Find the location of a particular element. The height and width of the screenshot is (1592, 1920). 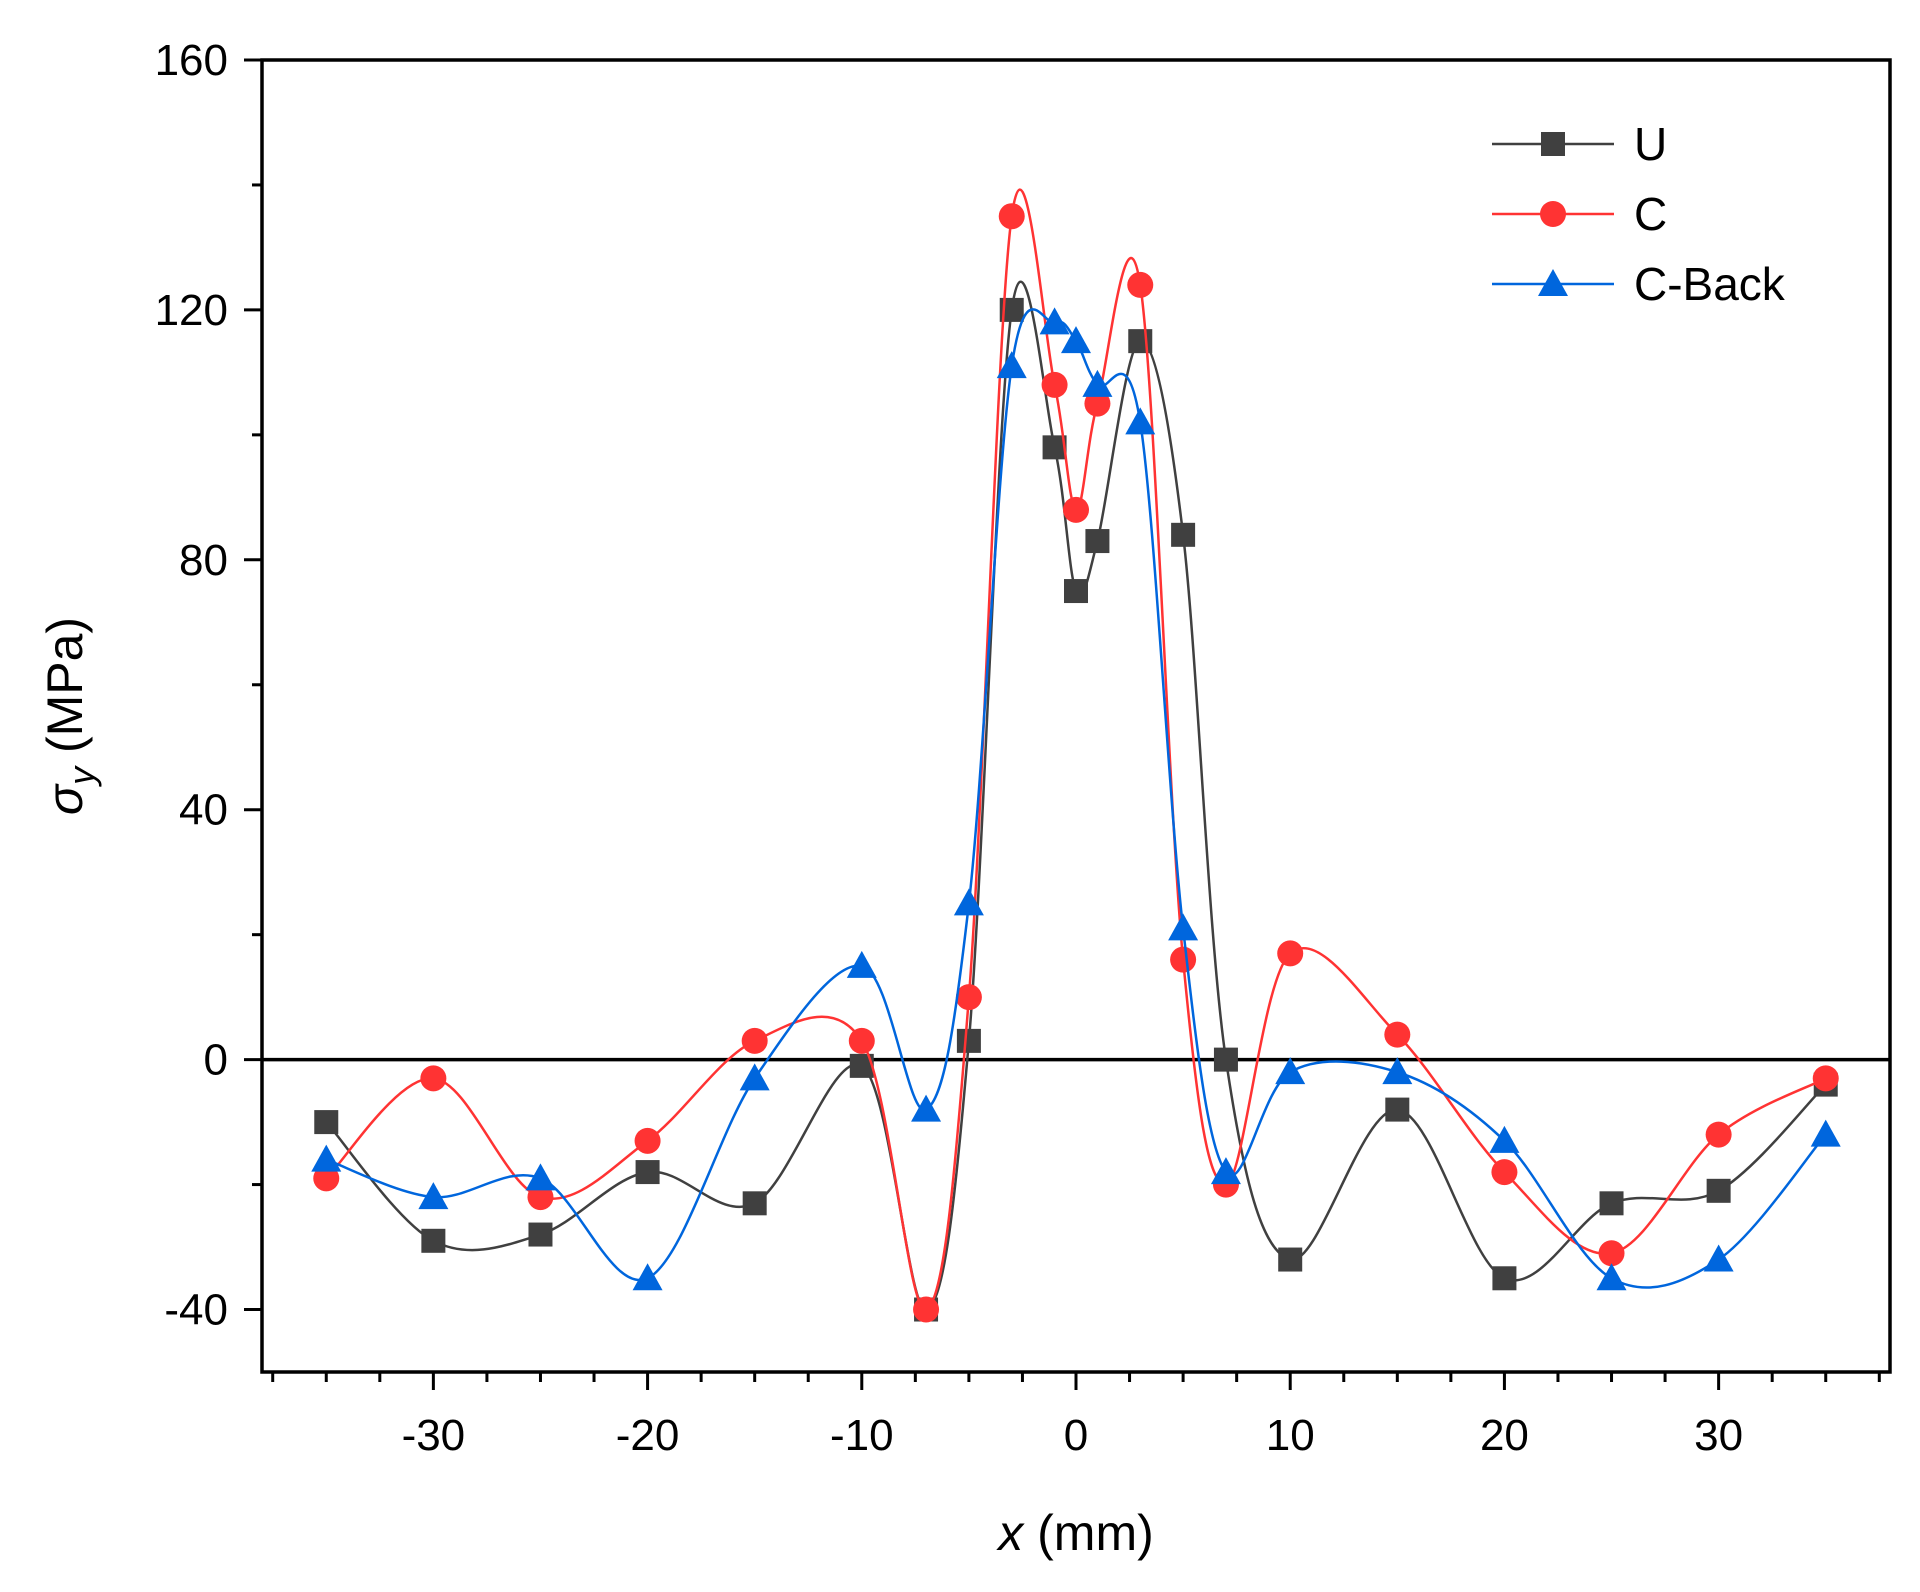

y-tick-label: 80 is located at coordinates (203, 560).